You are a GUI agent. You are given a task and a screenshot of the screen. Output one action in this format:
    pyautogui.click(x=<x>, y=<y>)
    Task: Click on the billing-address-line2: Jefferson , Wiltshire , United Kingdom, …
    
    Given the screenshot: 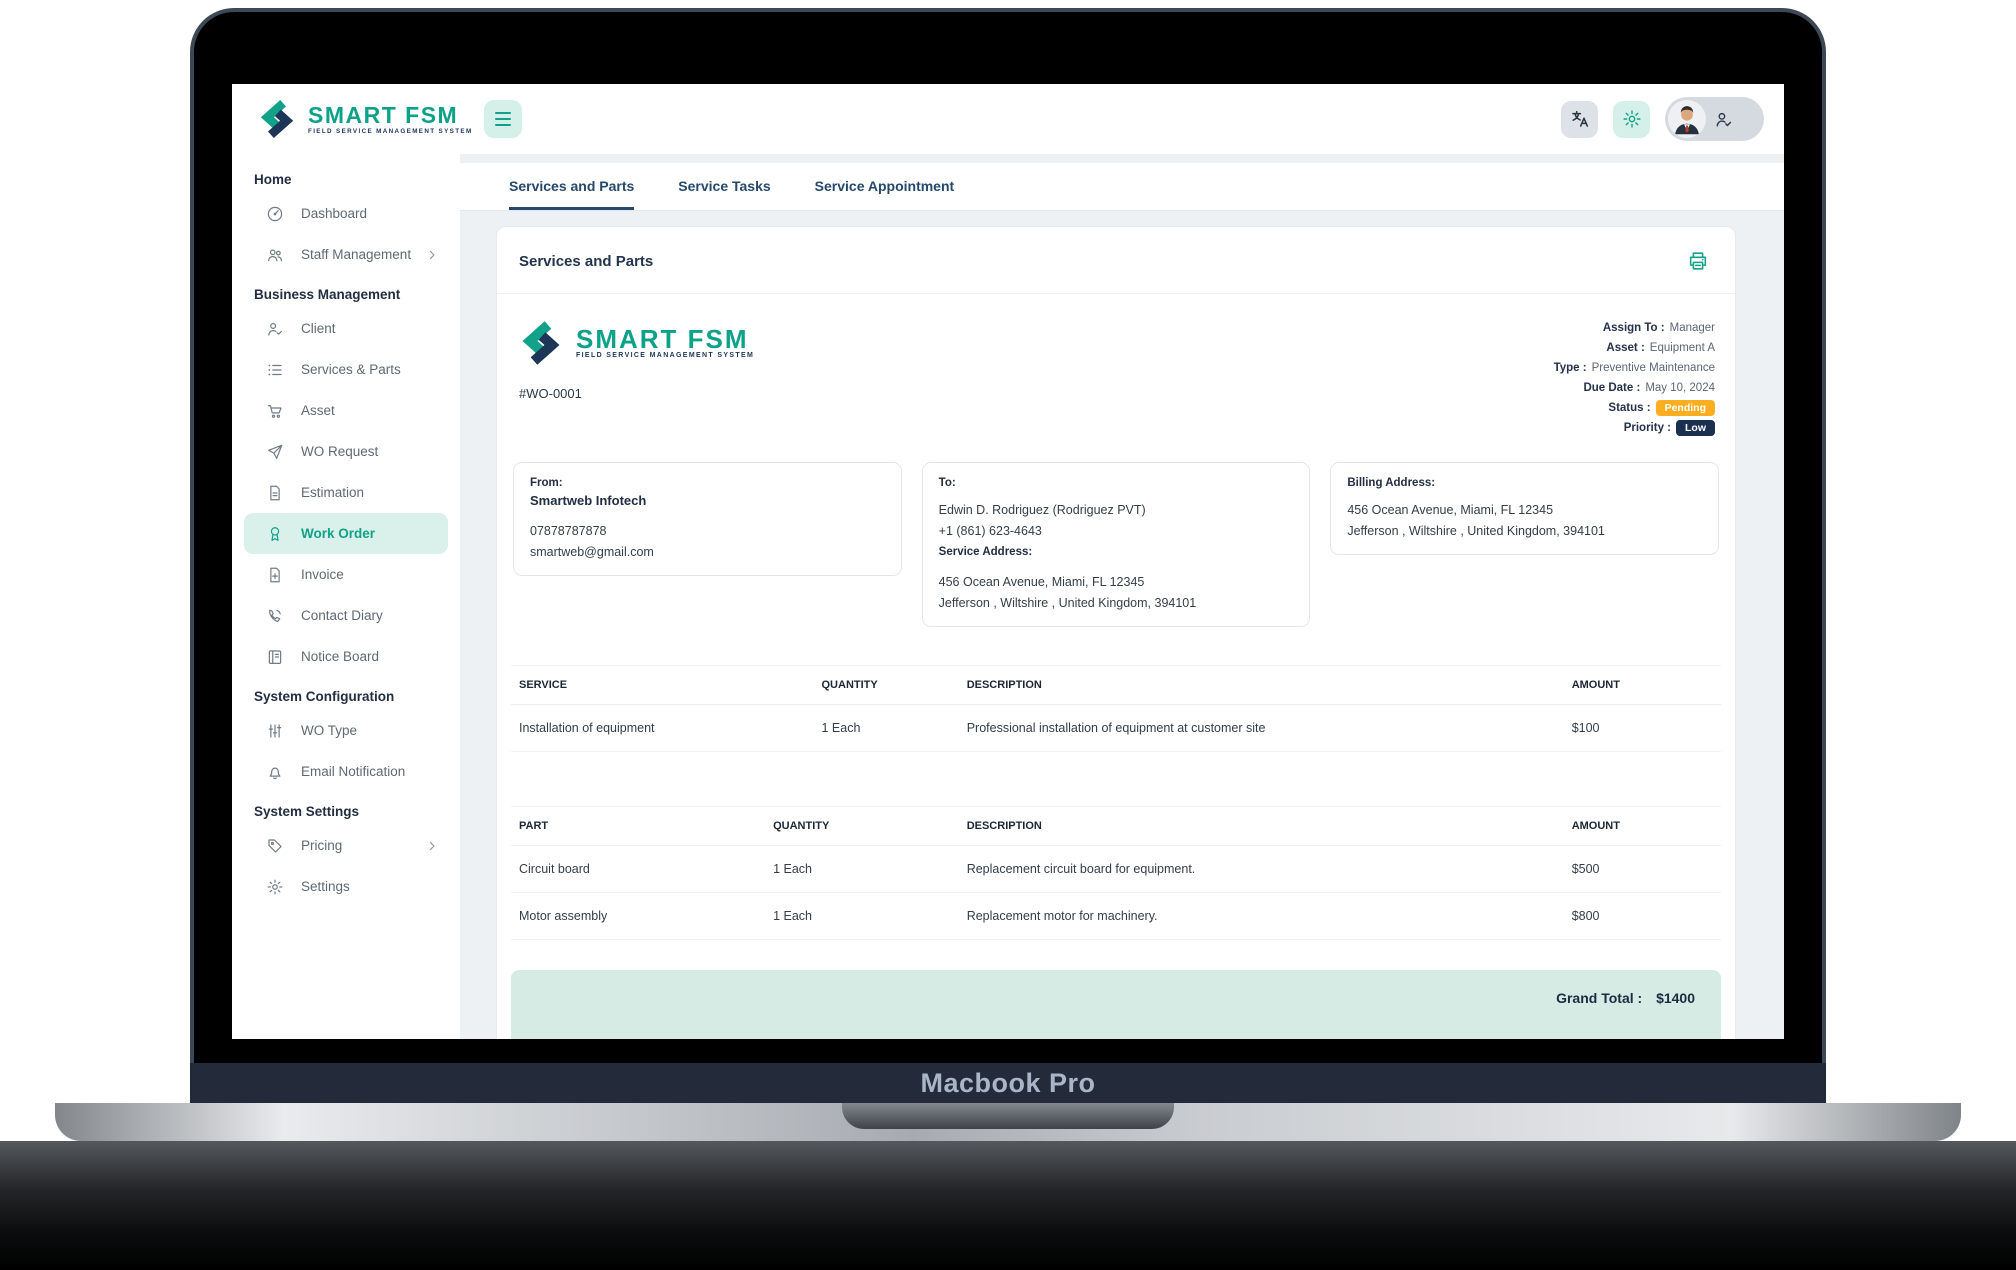 What is the action you would take?
    pyautogui.click(x=1476, y=531)
    